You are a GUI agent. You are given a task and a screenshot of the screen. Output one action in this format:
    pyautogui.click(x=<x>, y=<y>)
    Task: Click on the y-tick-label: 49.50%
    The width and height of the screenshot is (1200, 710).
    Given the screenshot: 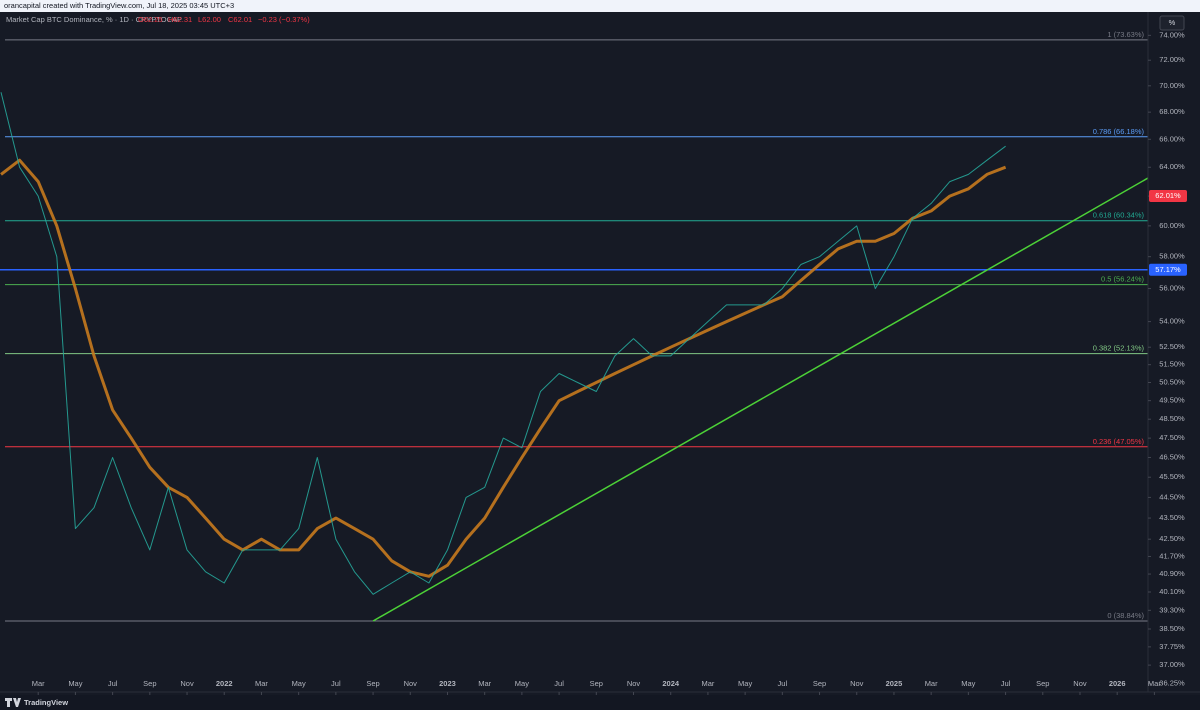 What is the action you would take?
    pyautogui.click(x=1172, y=400)
    